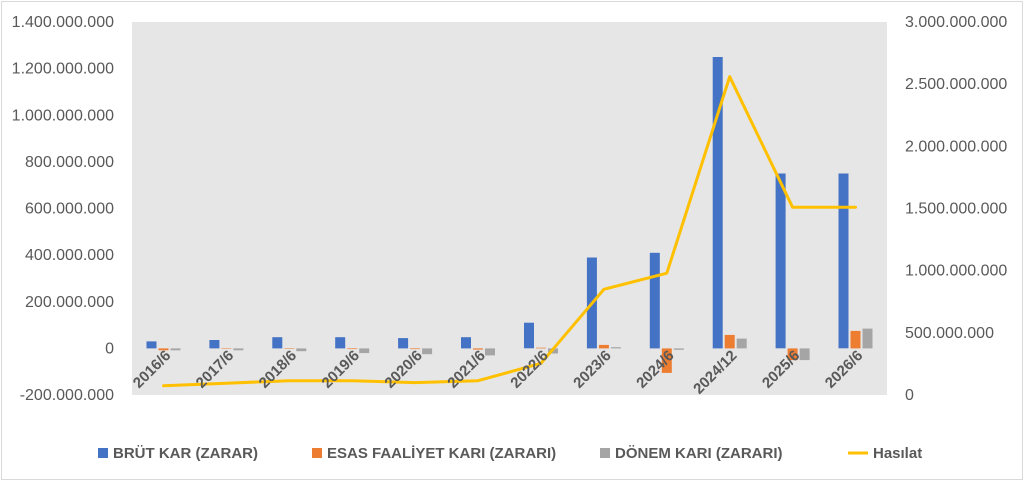  What do you see at coordinates (63, 115) in the screenshot?
I see `y-left-tick-label: 1.000.000.000` at bounding box center [63, 115].